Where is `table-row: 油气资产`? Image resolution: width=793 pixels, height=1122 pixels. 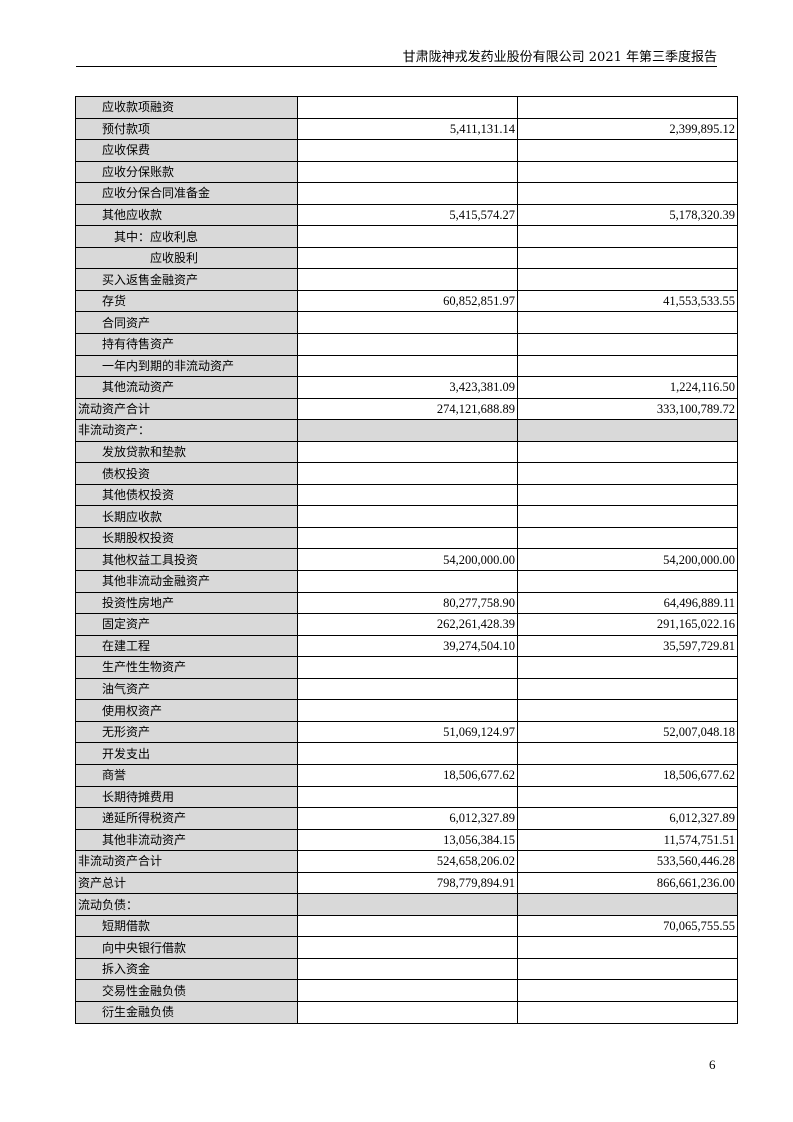 table-row: 油气资产 is located at coordinates (406, 689).